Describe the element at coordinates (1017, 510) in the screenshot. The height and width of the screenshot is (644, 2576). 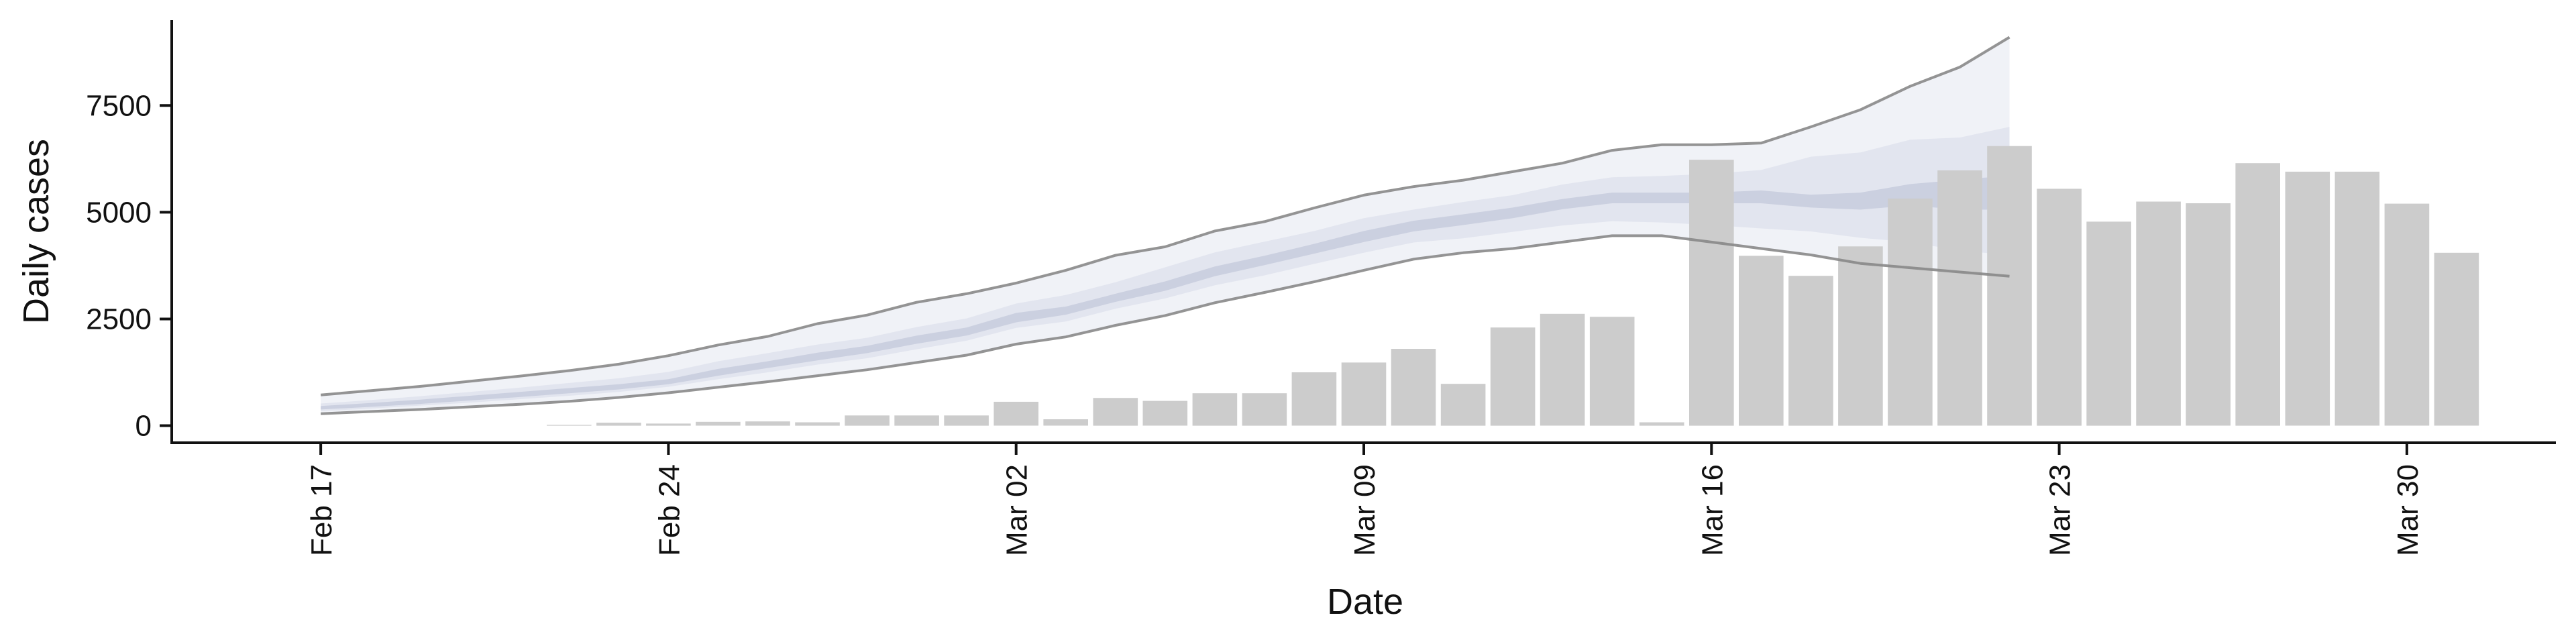
I see `x-tick-label-2020-03-02: Mar 02` at that location.